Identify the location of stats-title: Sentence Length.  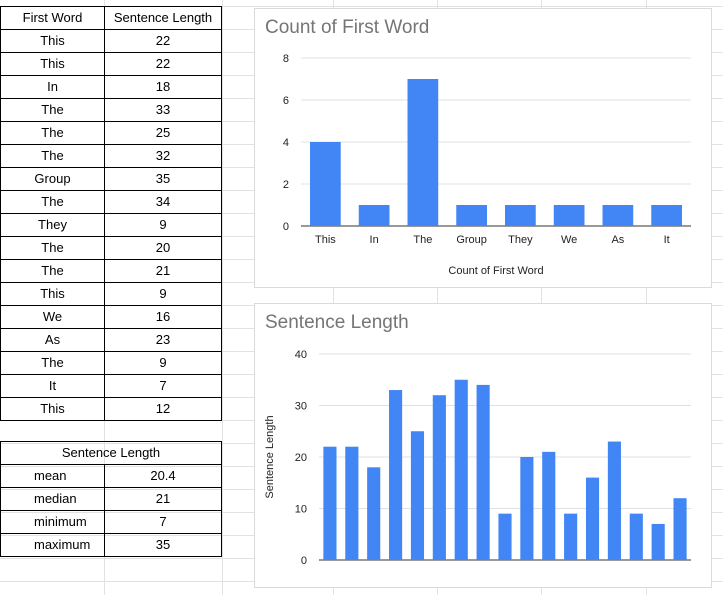
(111, 453).